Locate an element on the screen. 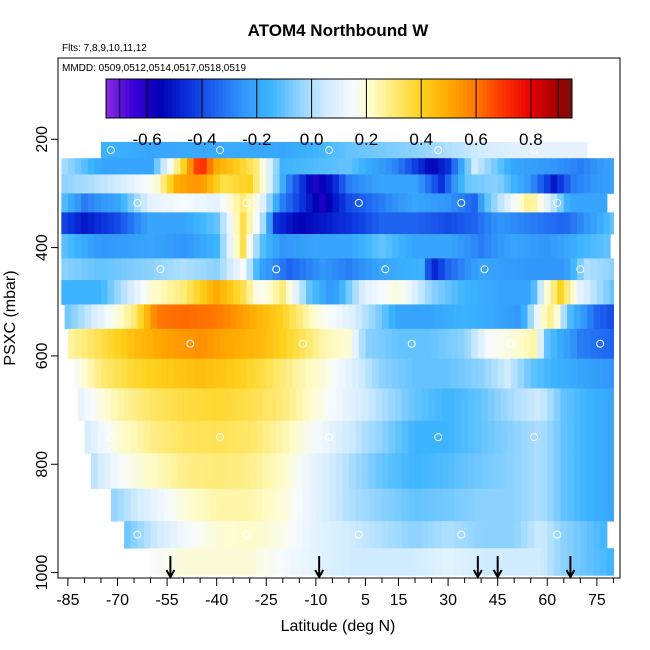 The height and width of the screenshot is (650, 650). colorbar-ticks: -0.6 -0.4 -0.2 0.0 0.2 0.4 0.6 0.8 is located at coordinates (339, 114).